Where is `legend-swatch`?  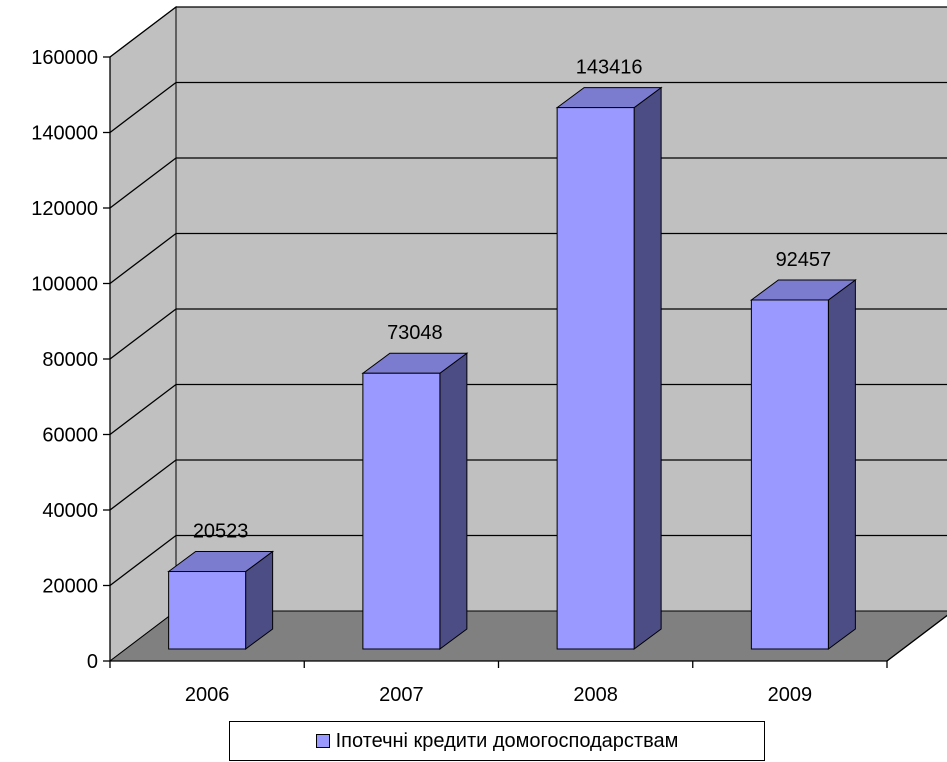 legend-swatch is located at coordinates (322, 741).